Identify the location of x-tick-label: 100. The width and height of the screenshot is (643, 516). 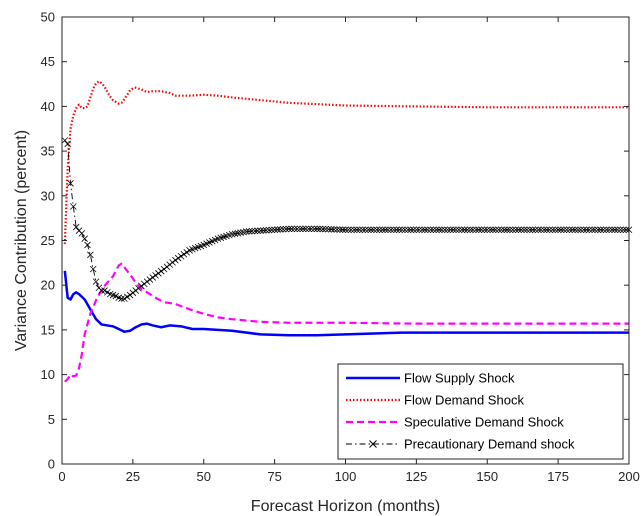
(346, 476).